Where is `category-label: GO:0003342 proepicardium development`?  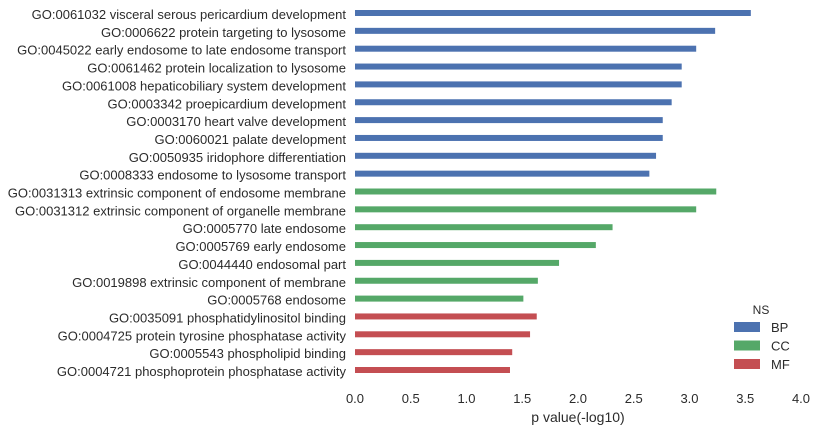
category-label: GO:0003342 proepicardium development is located at coordinates (227, 103).